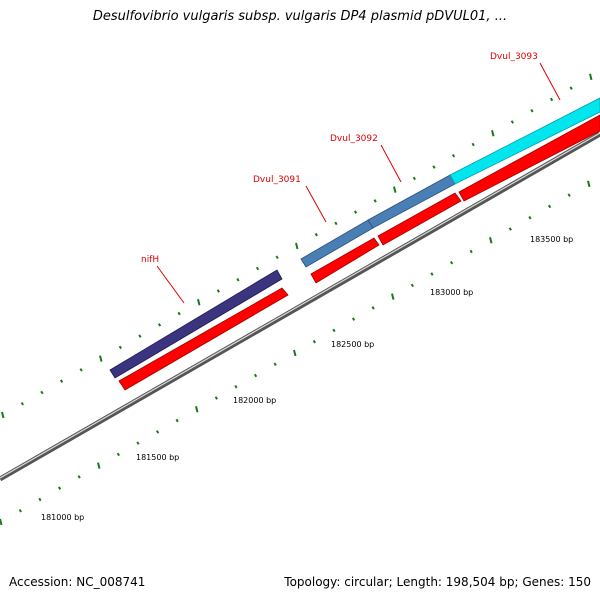 The image size is (600, 600). I want to click on gene-label-nifH: nifH, so click(150, 260).